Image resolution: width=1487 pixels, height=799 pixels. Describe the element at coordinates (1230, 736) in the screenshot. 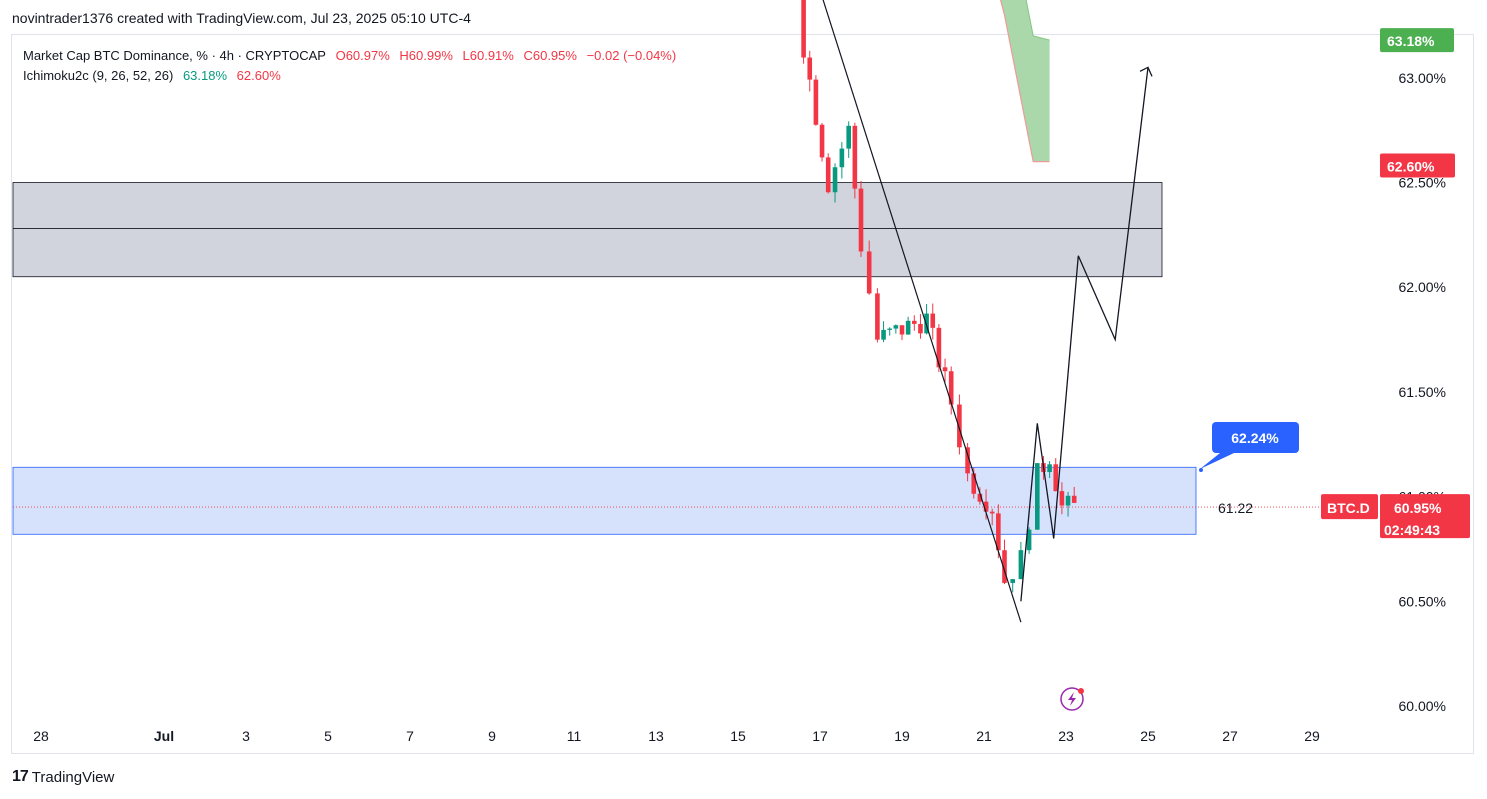

I see `x-tick-label: 27` at that location.